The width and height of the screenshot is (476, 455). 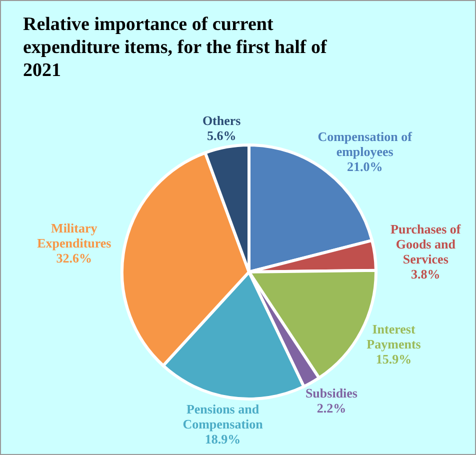 I want to click on slice-label: Subsidies, so click(x=331, y=392).